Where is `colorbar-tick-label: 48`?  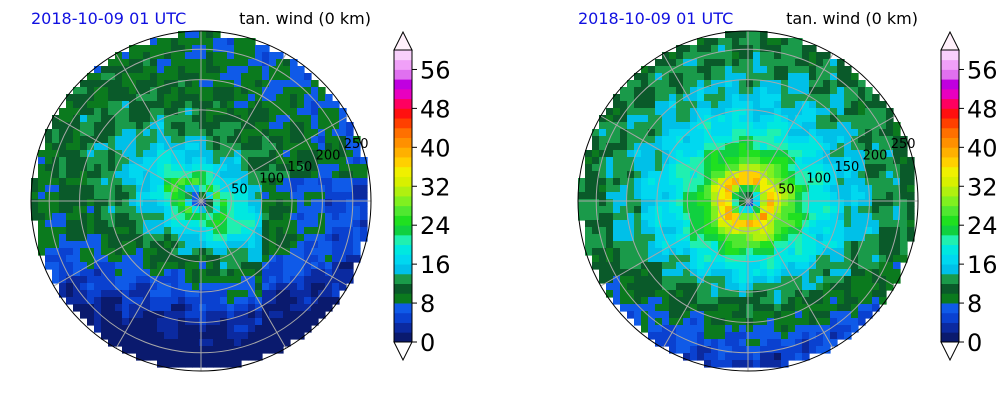
colorbar-tick-label: 48 is located at coordinates (435, 109).